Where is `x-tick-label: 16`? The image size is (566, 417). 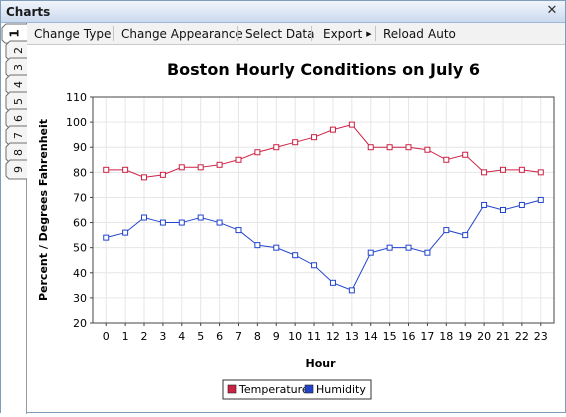
x-tick-label: 16 is located at coordinates (409, 336).